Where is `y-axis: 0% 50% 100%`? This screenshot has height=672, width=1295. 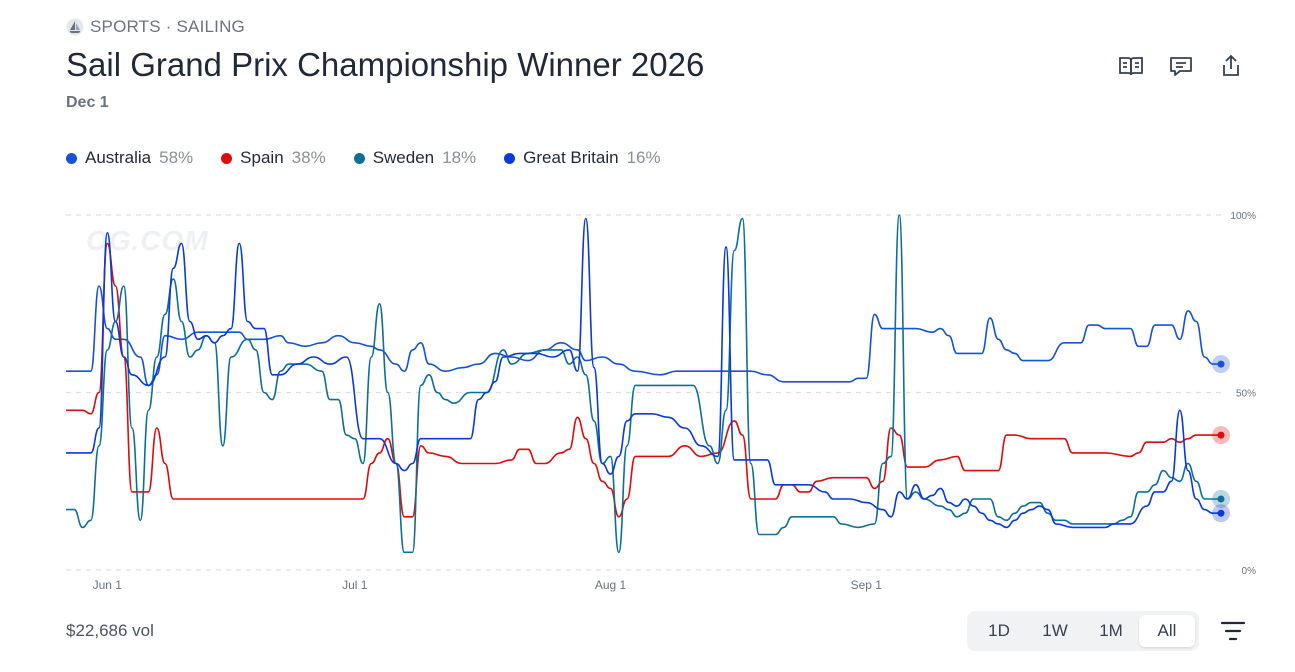 y-axis: 0% 50% 100% is located at coordinates (1243, 394).